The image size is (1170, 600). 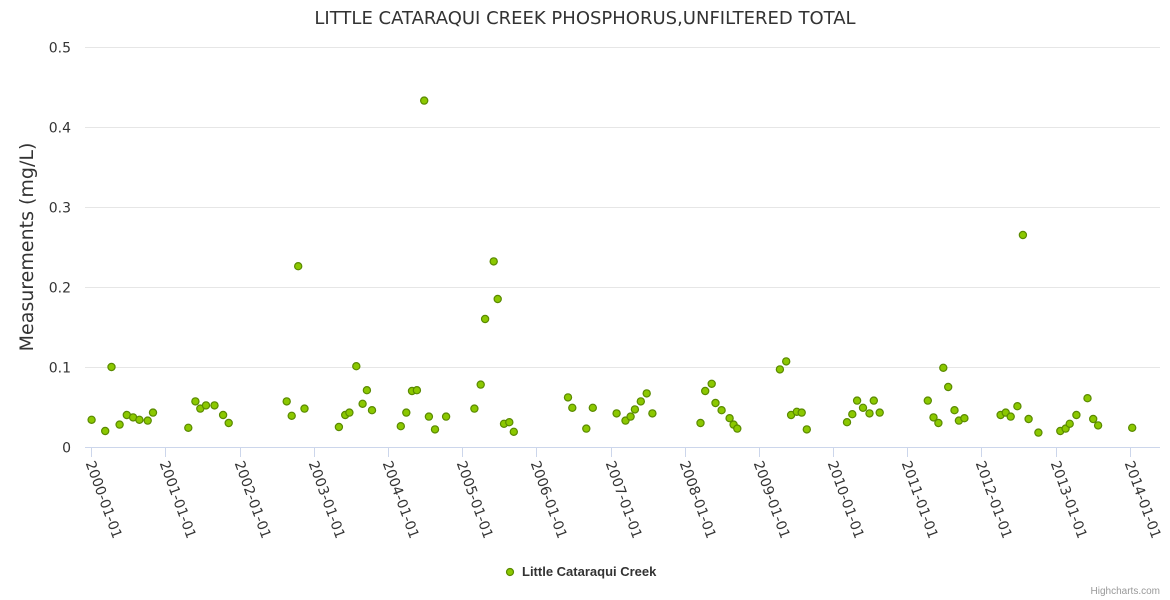 I want to click on x-tick-label: 2006-01-01, so click(x=548, y=500).